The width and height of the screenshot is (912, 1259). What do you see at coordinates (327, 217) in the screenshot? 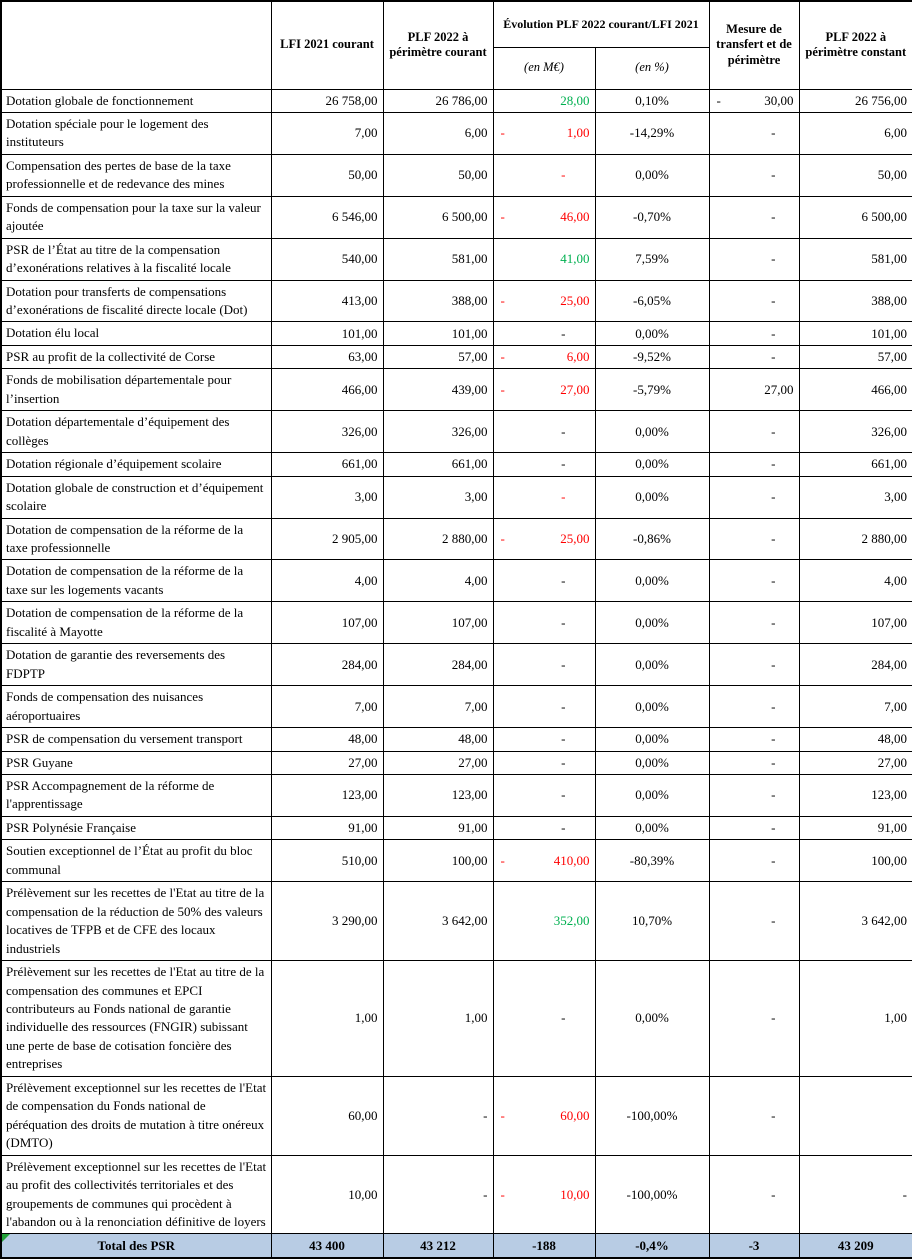
I see `cell-lfi-2021: 6 546,00` at bounding box center [327, 217].